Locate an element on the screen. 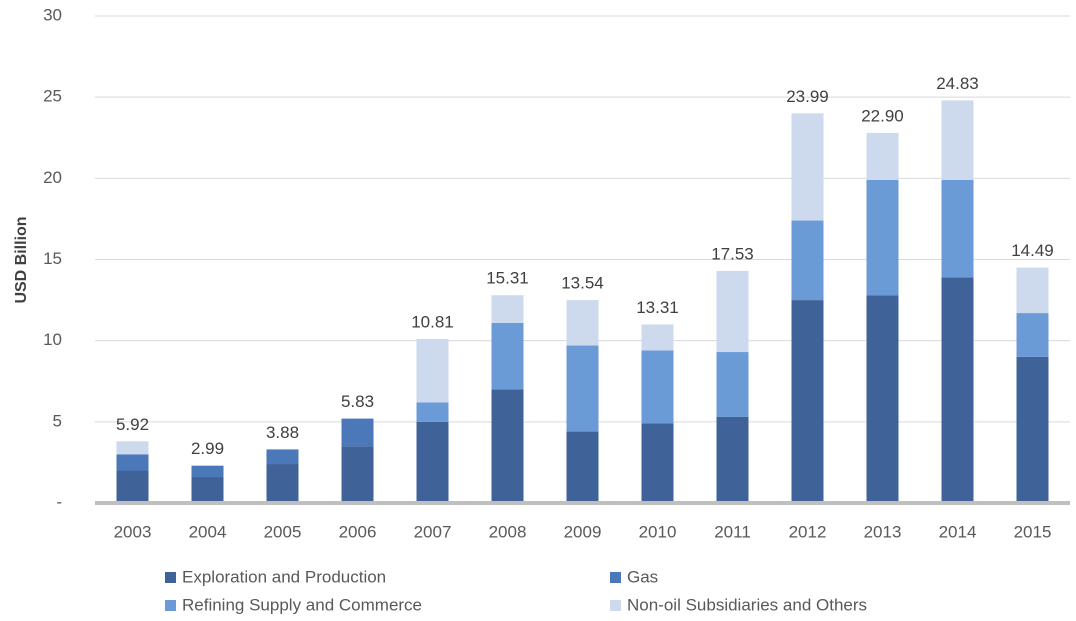 This screenshot has height=621, width=1076. x-tick-label: 2006 is located at coordinates (358, 531).